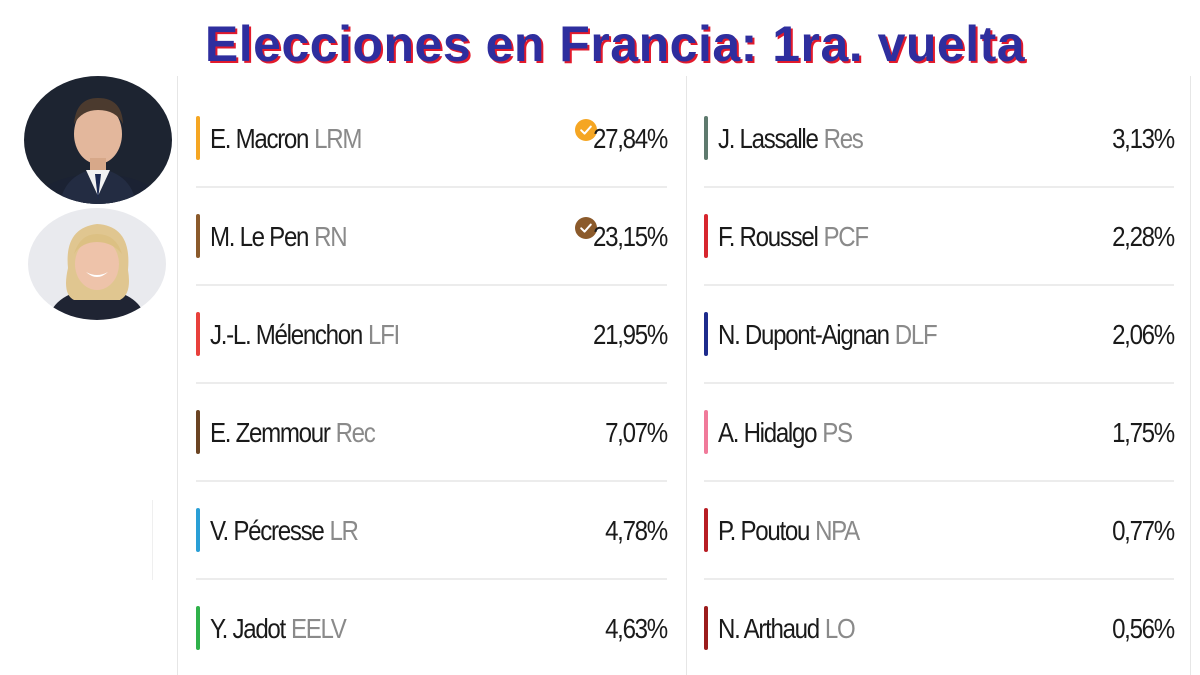  Describe the element at coordinates (1143, 138) in the screenshot. I see `candidate-percent: 3,13%` at that location.